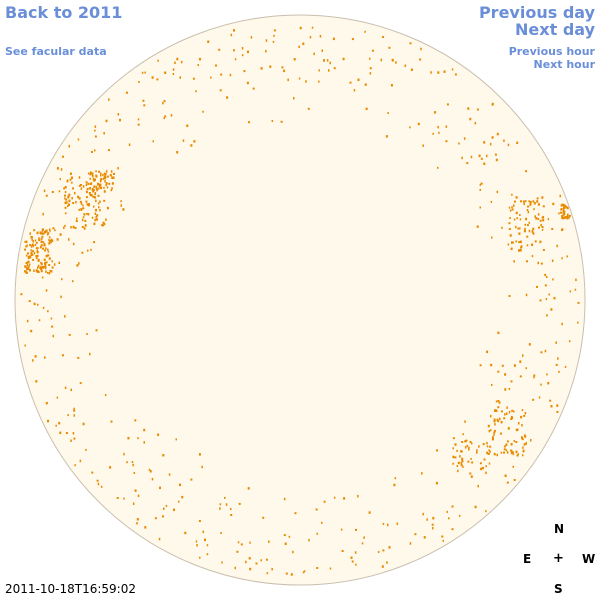 The image size is (600, 600). What do you see at coordinates (536, 12) in the screenshot?
I see `previous-day-link: Previous day` at bounding box center [536, 12].